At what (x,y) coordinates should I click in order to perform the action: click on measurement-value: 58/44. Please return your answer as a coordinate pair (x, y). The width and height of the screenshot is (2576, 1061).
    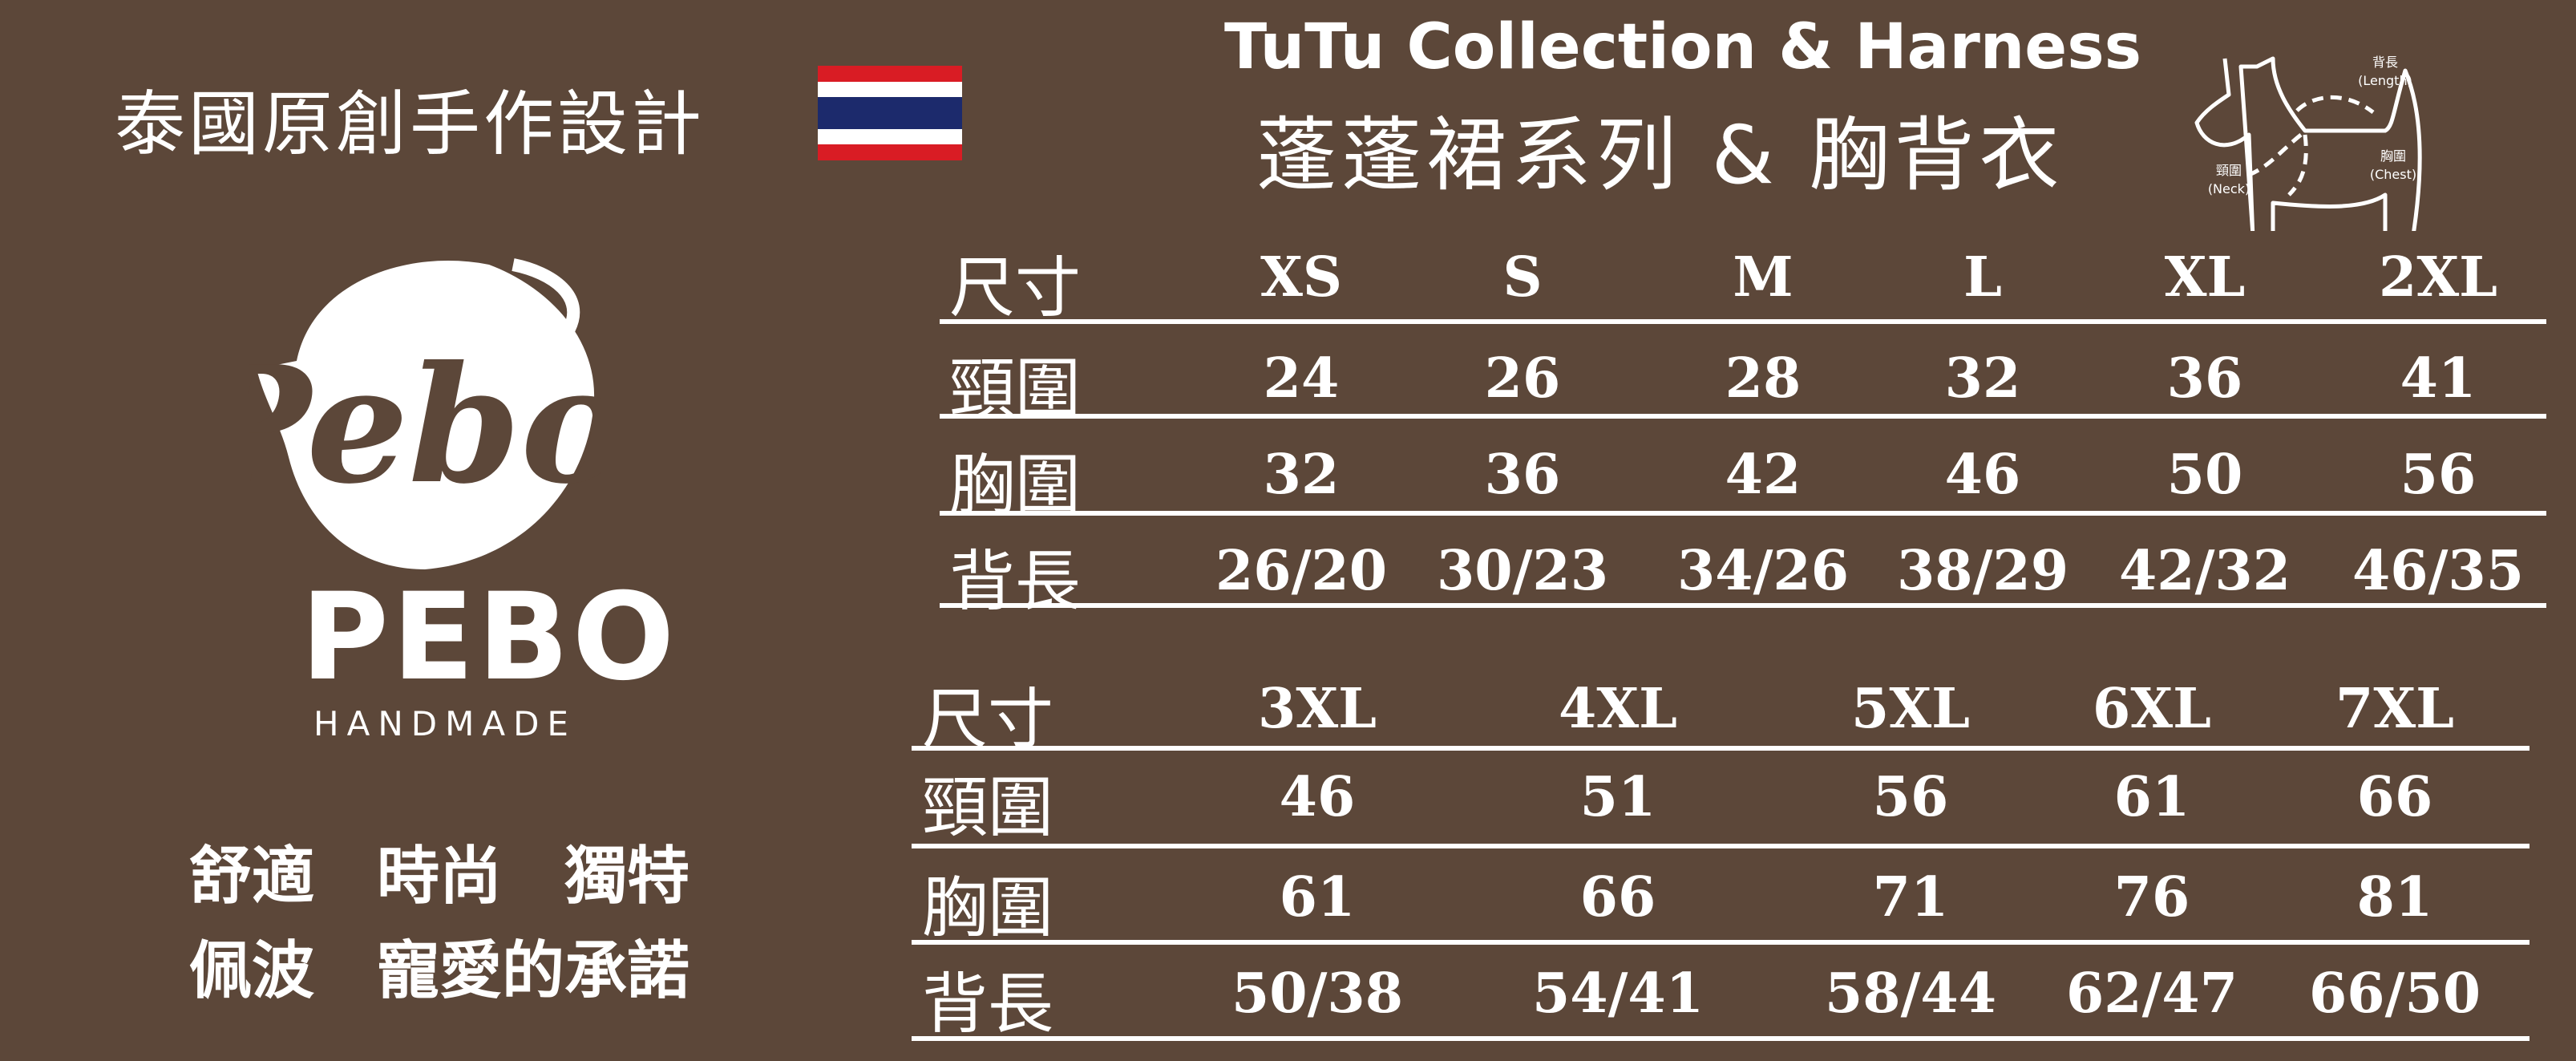
    Looking at the image, I should click on (1910, 994).